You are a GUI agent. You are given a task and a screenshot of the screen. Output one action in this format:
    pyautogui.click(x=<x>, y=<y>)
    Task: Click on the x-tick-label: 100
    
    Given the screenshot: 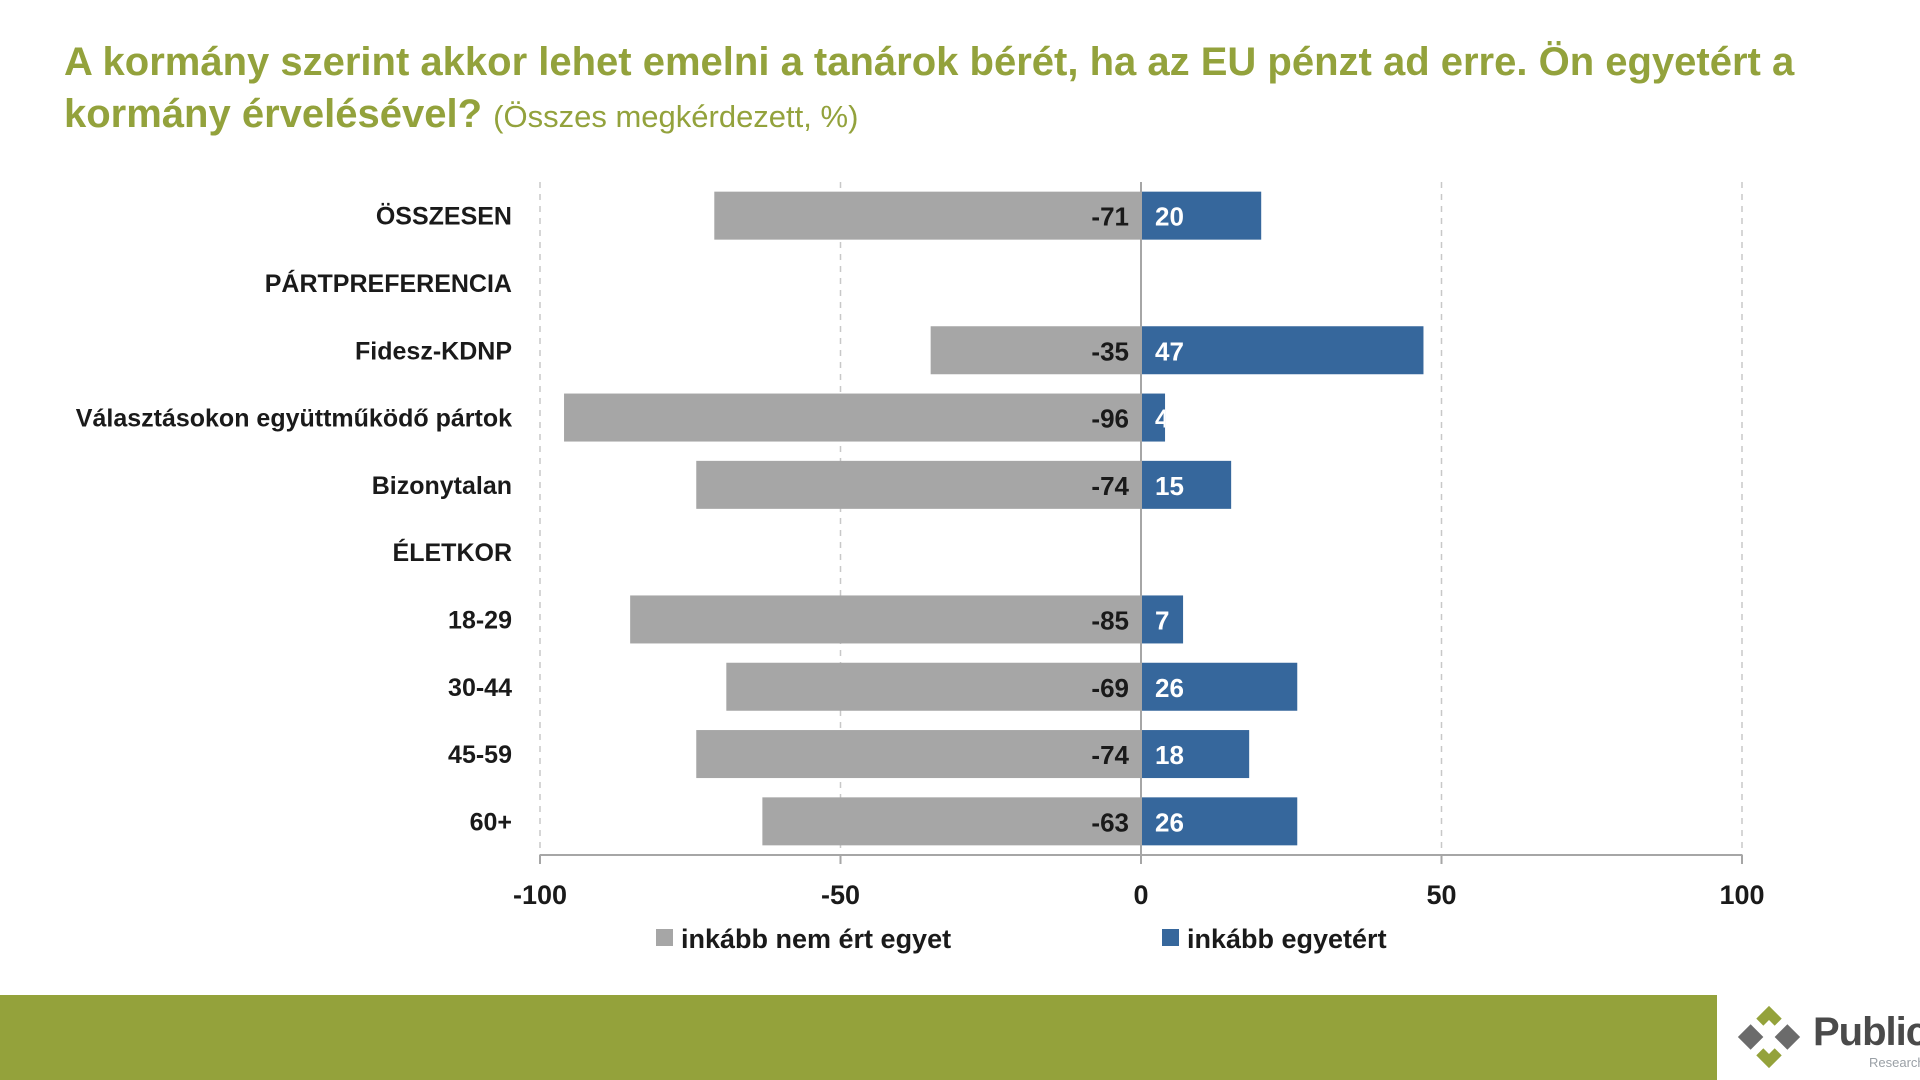 What is the action you would take?
    pyautogui.click(x=1741, y=895)
    